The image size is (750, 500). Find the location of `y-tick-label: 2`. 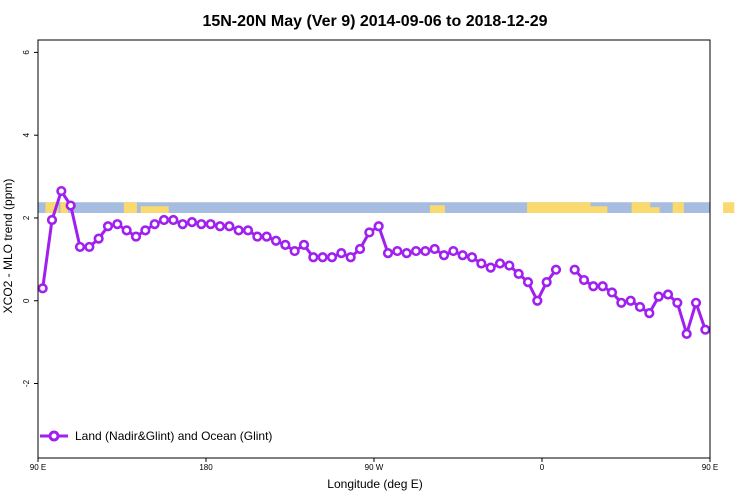

y-tick-label: 2 is located at coordinates (26, 217).